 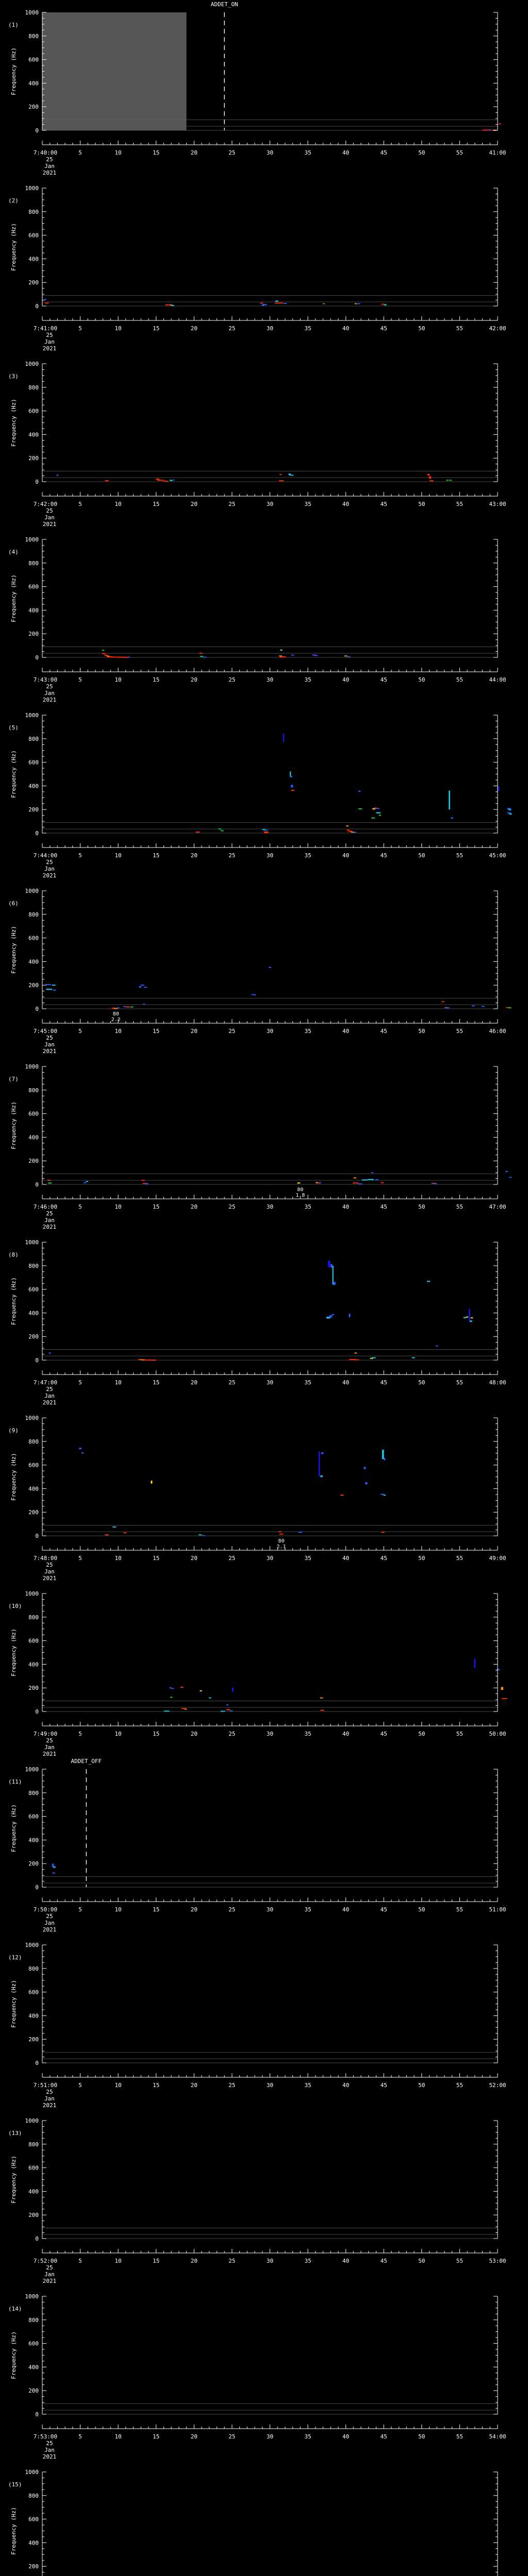 What do you see at coordinates (33, 1114) in the screenshot?
I see `y-tick-label: 600` at bounding box center [33, 1114].